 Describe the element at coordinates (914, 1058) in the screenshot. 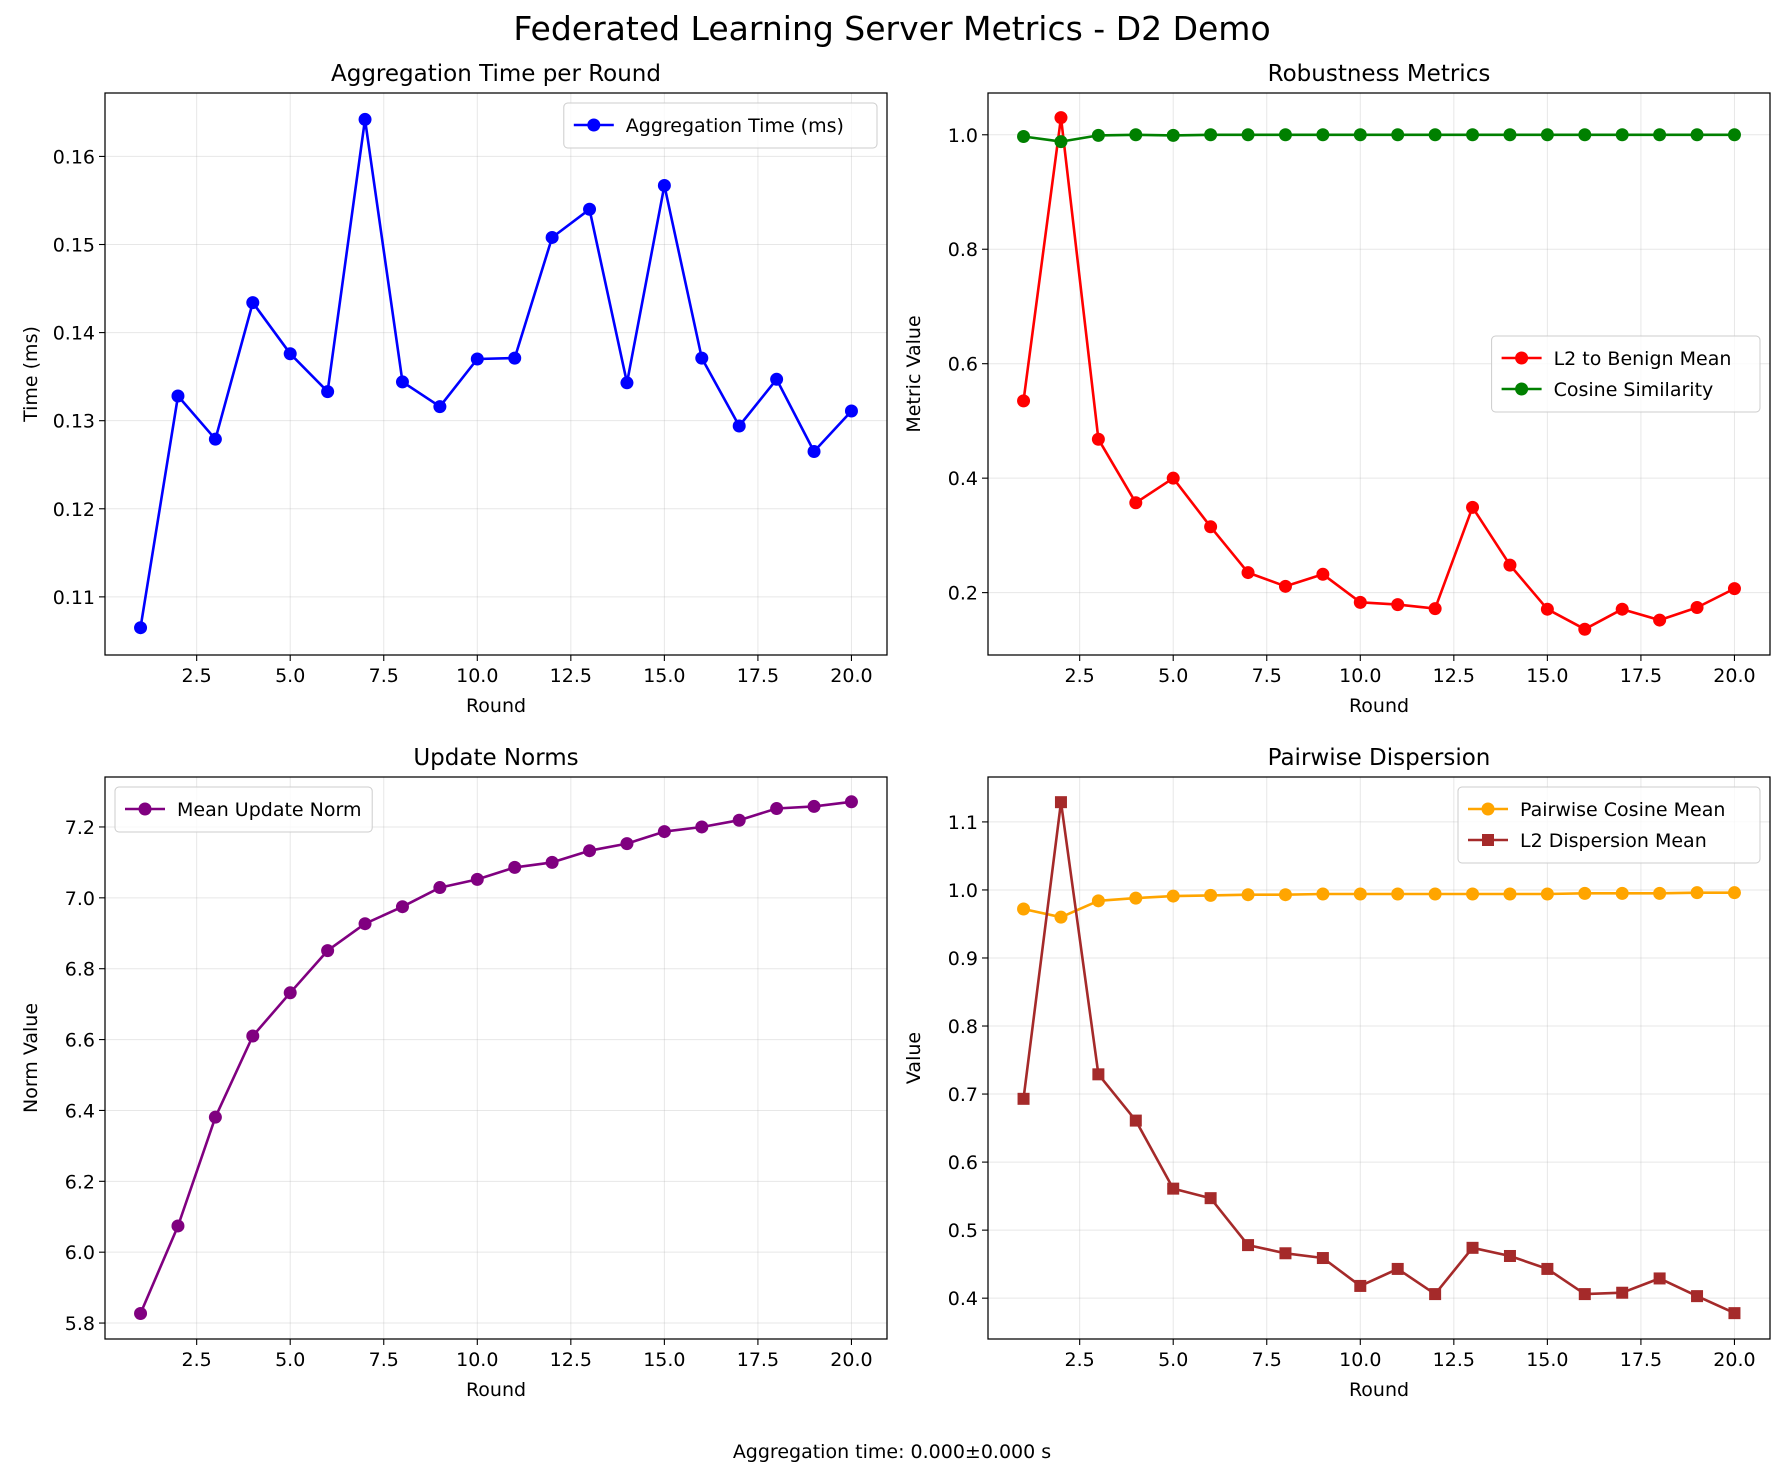

I see `y-axis-label: Value` at that location.